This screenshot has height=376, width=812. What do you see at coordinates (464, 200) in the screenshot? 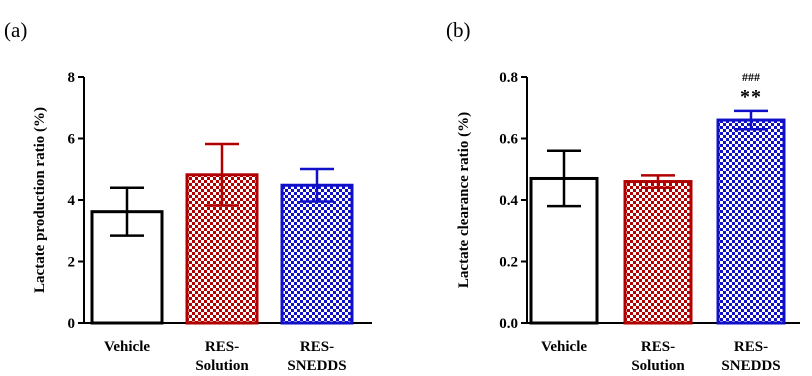
I see `y-axis-label: Lactate clearance ratio (%)` at bounding box center [464, 200].